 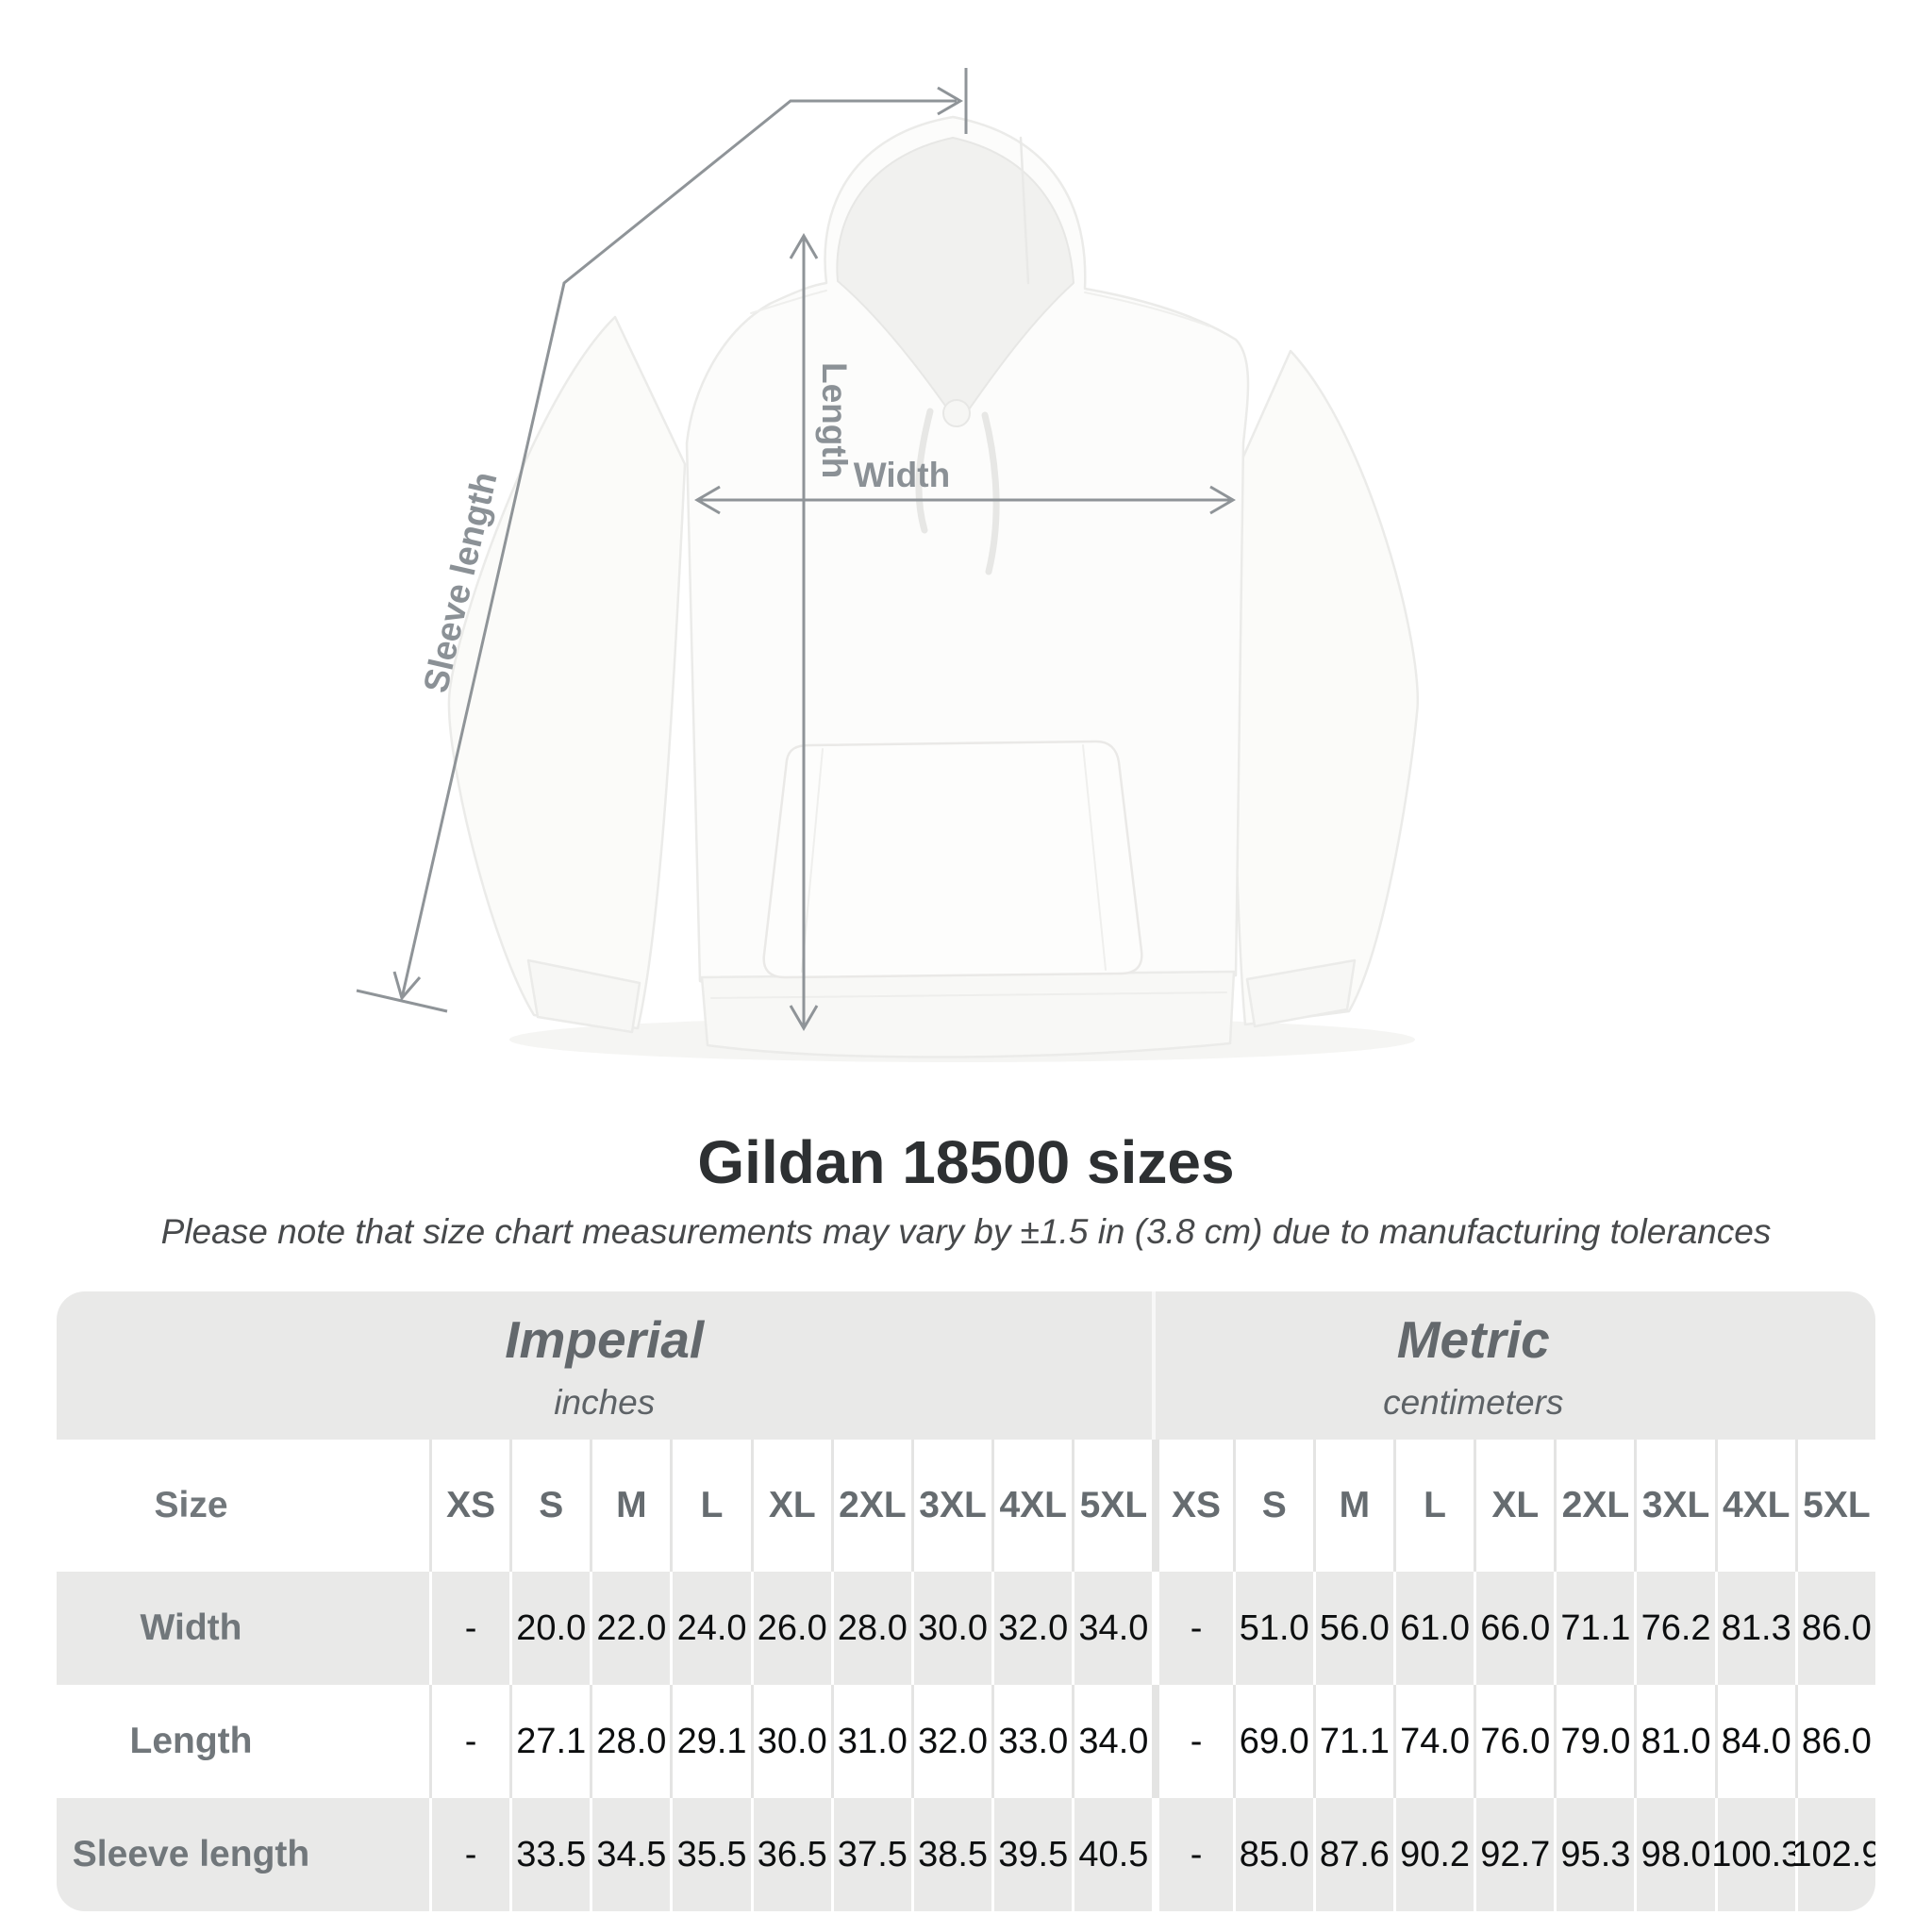 I want to click on sleeve-bottom-tick, so click(x=402, y=1001).